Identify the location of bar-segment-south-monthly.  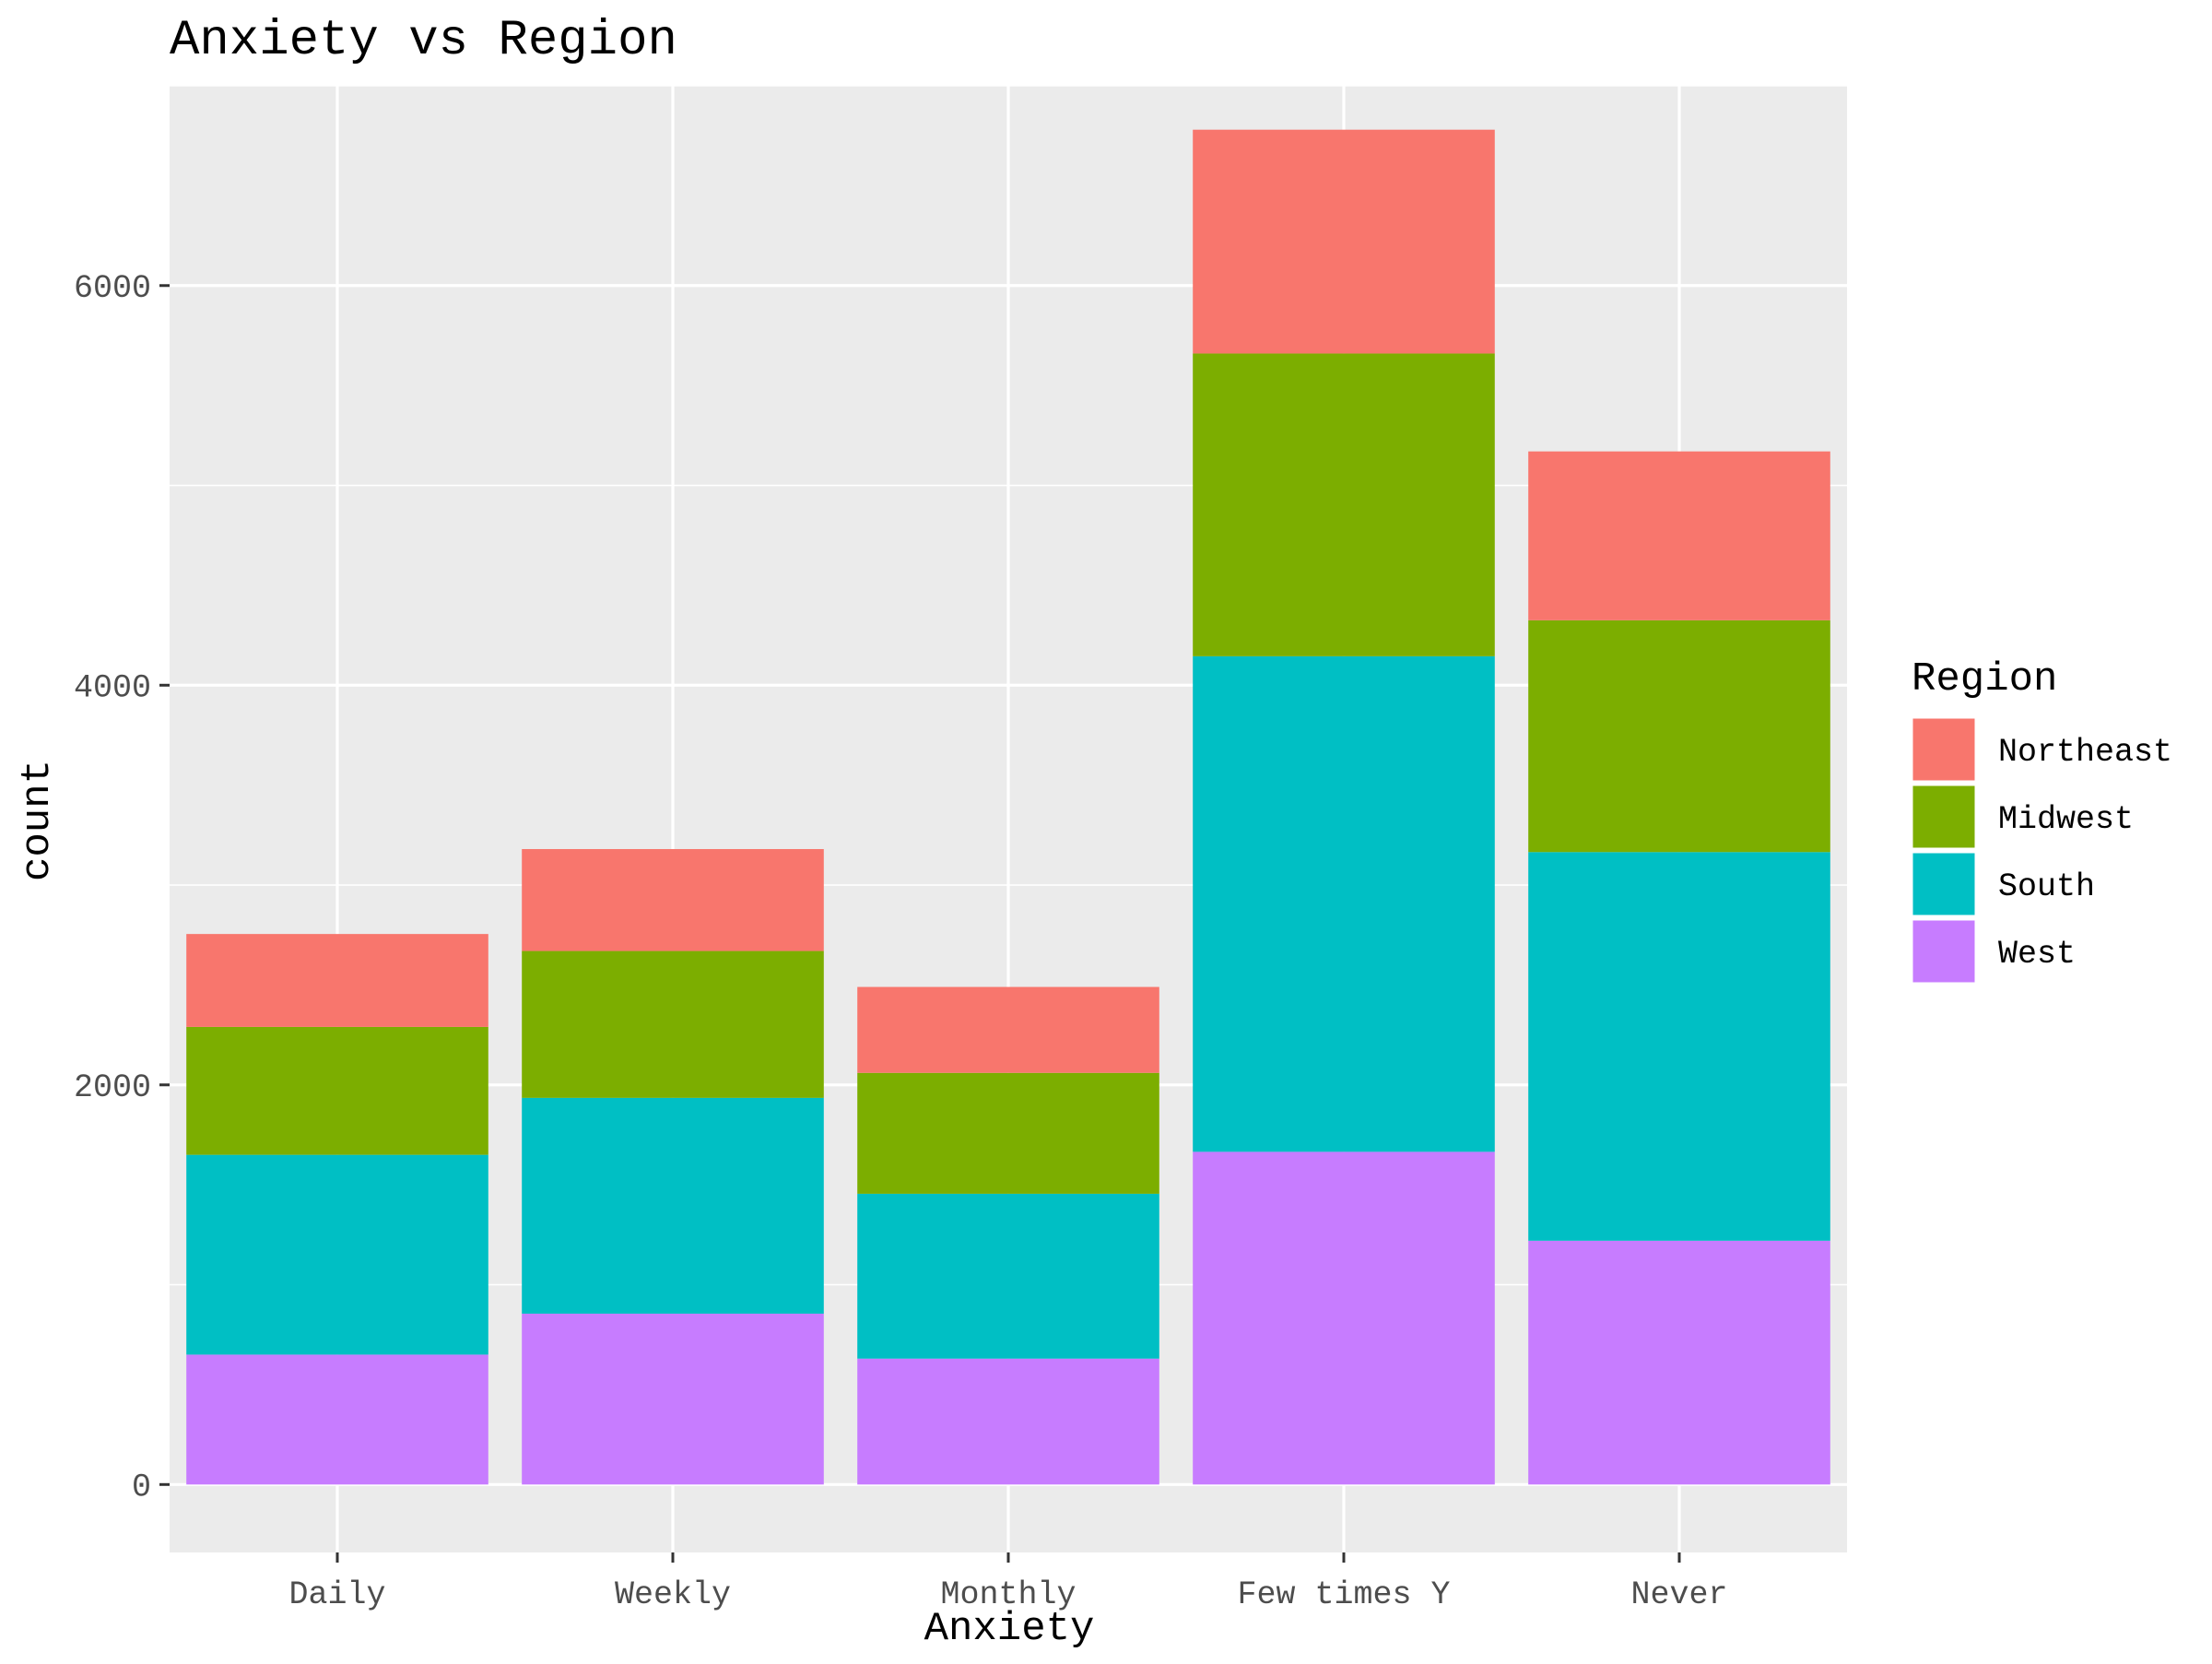
(1008, 1276).